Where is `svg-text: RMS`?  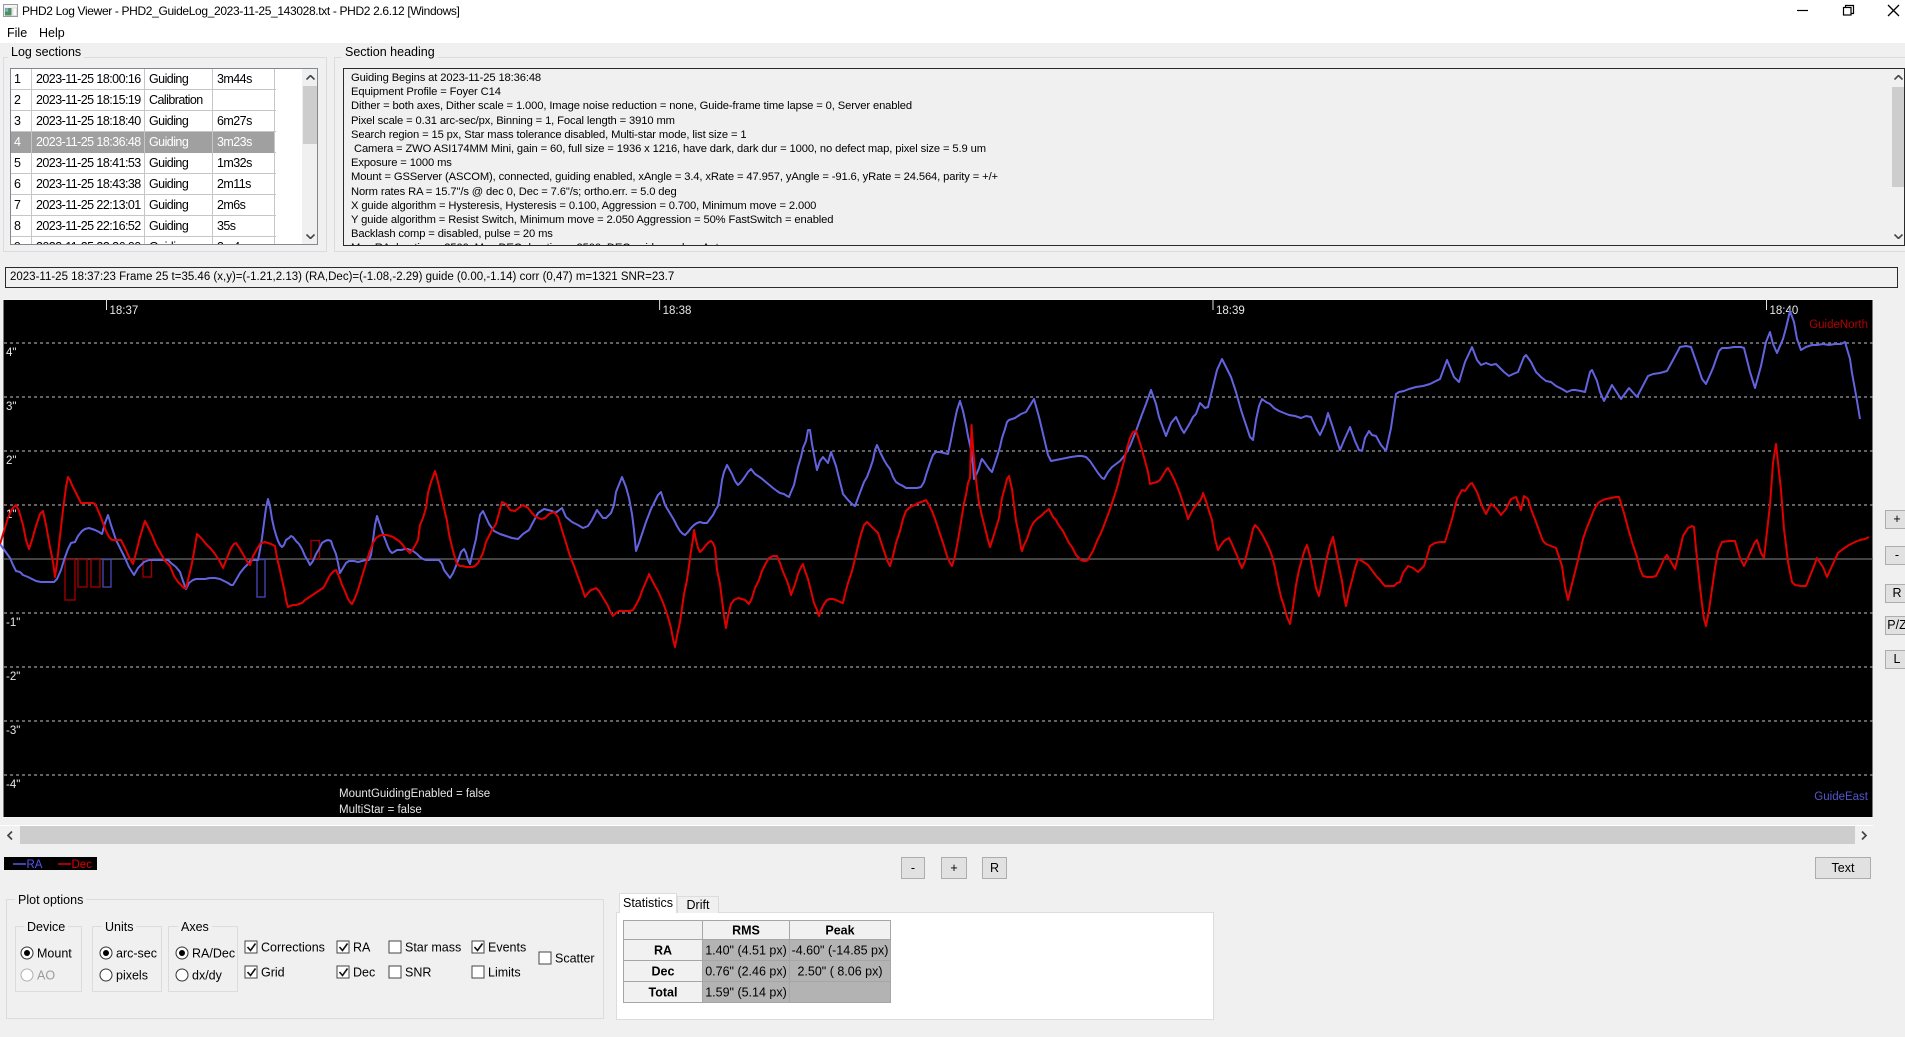 svg-text: RMS is located at coordinates (746, 931).